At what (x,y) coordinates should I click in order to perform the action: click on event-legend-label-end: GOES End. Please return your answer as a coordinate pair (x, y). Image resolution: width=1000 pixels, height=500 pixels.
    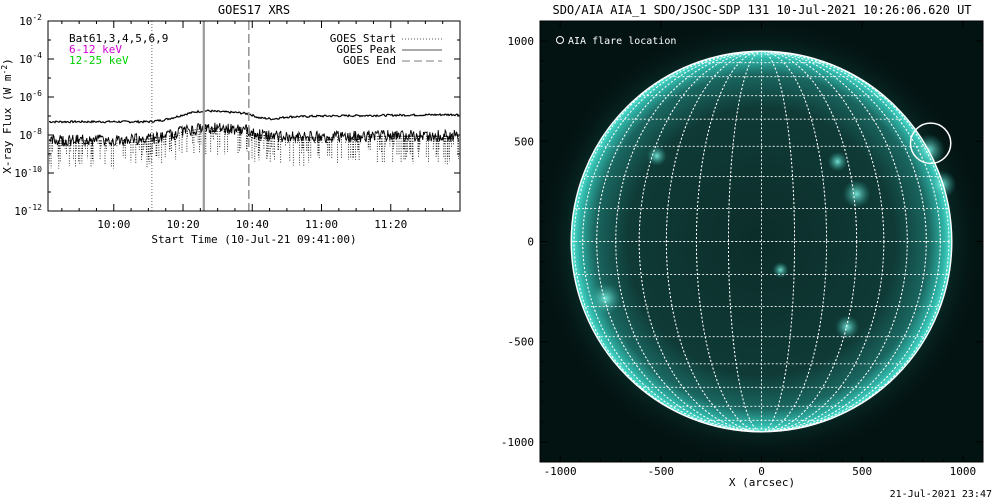
    Looking at the image, I should click on (369, 60).